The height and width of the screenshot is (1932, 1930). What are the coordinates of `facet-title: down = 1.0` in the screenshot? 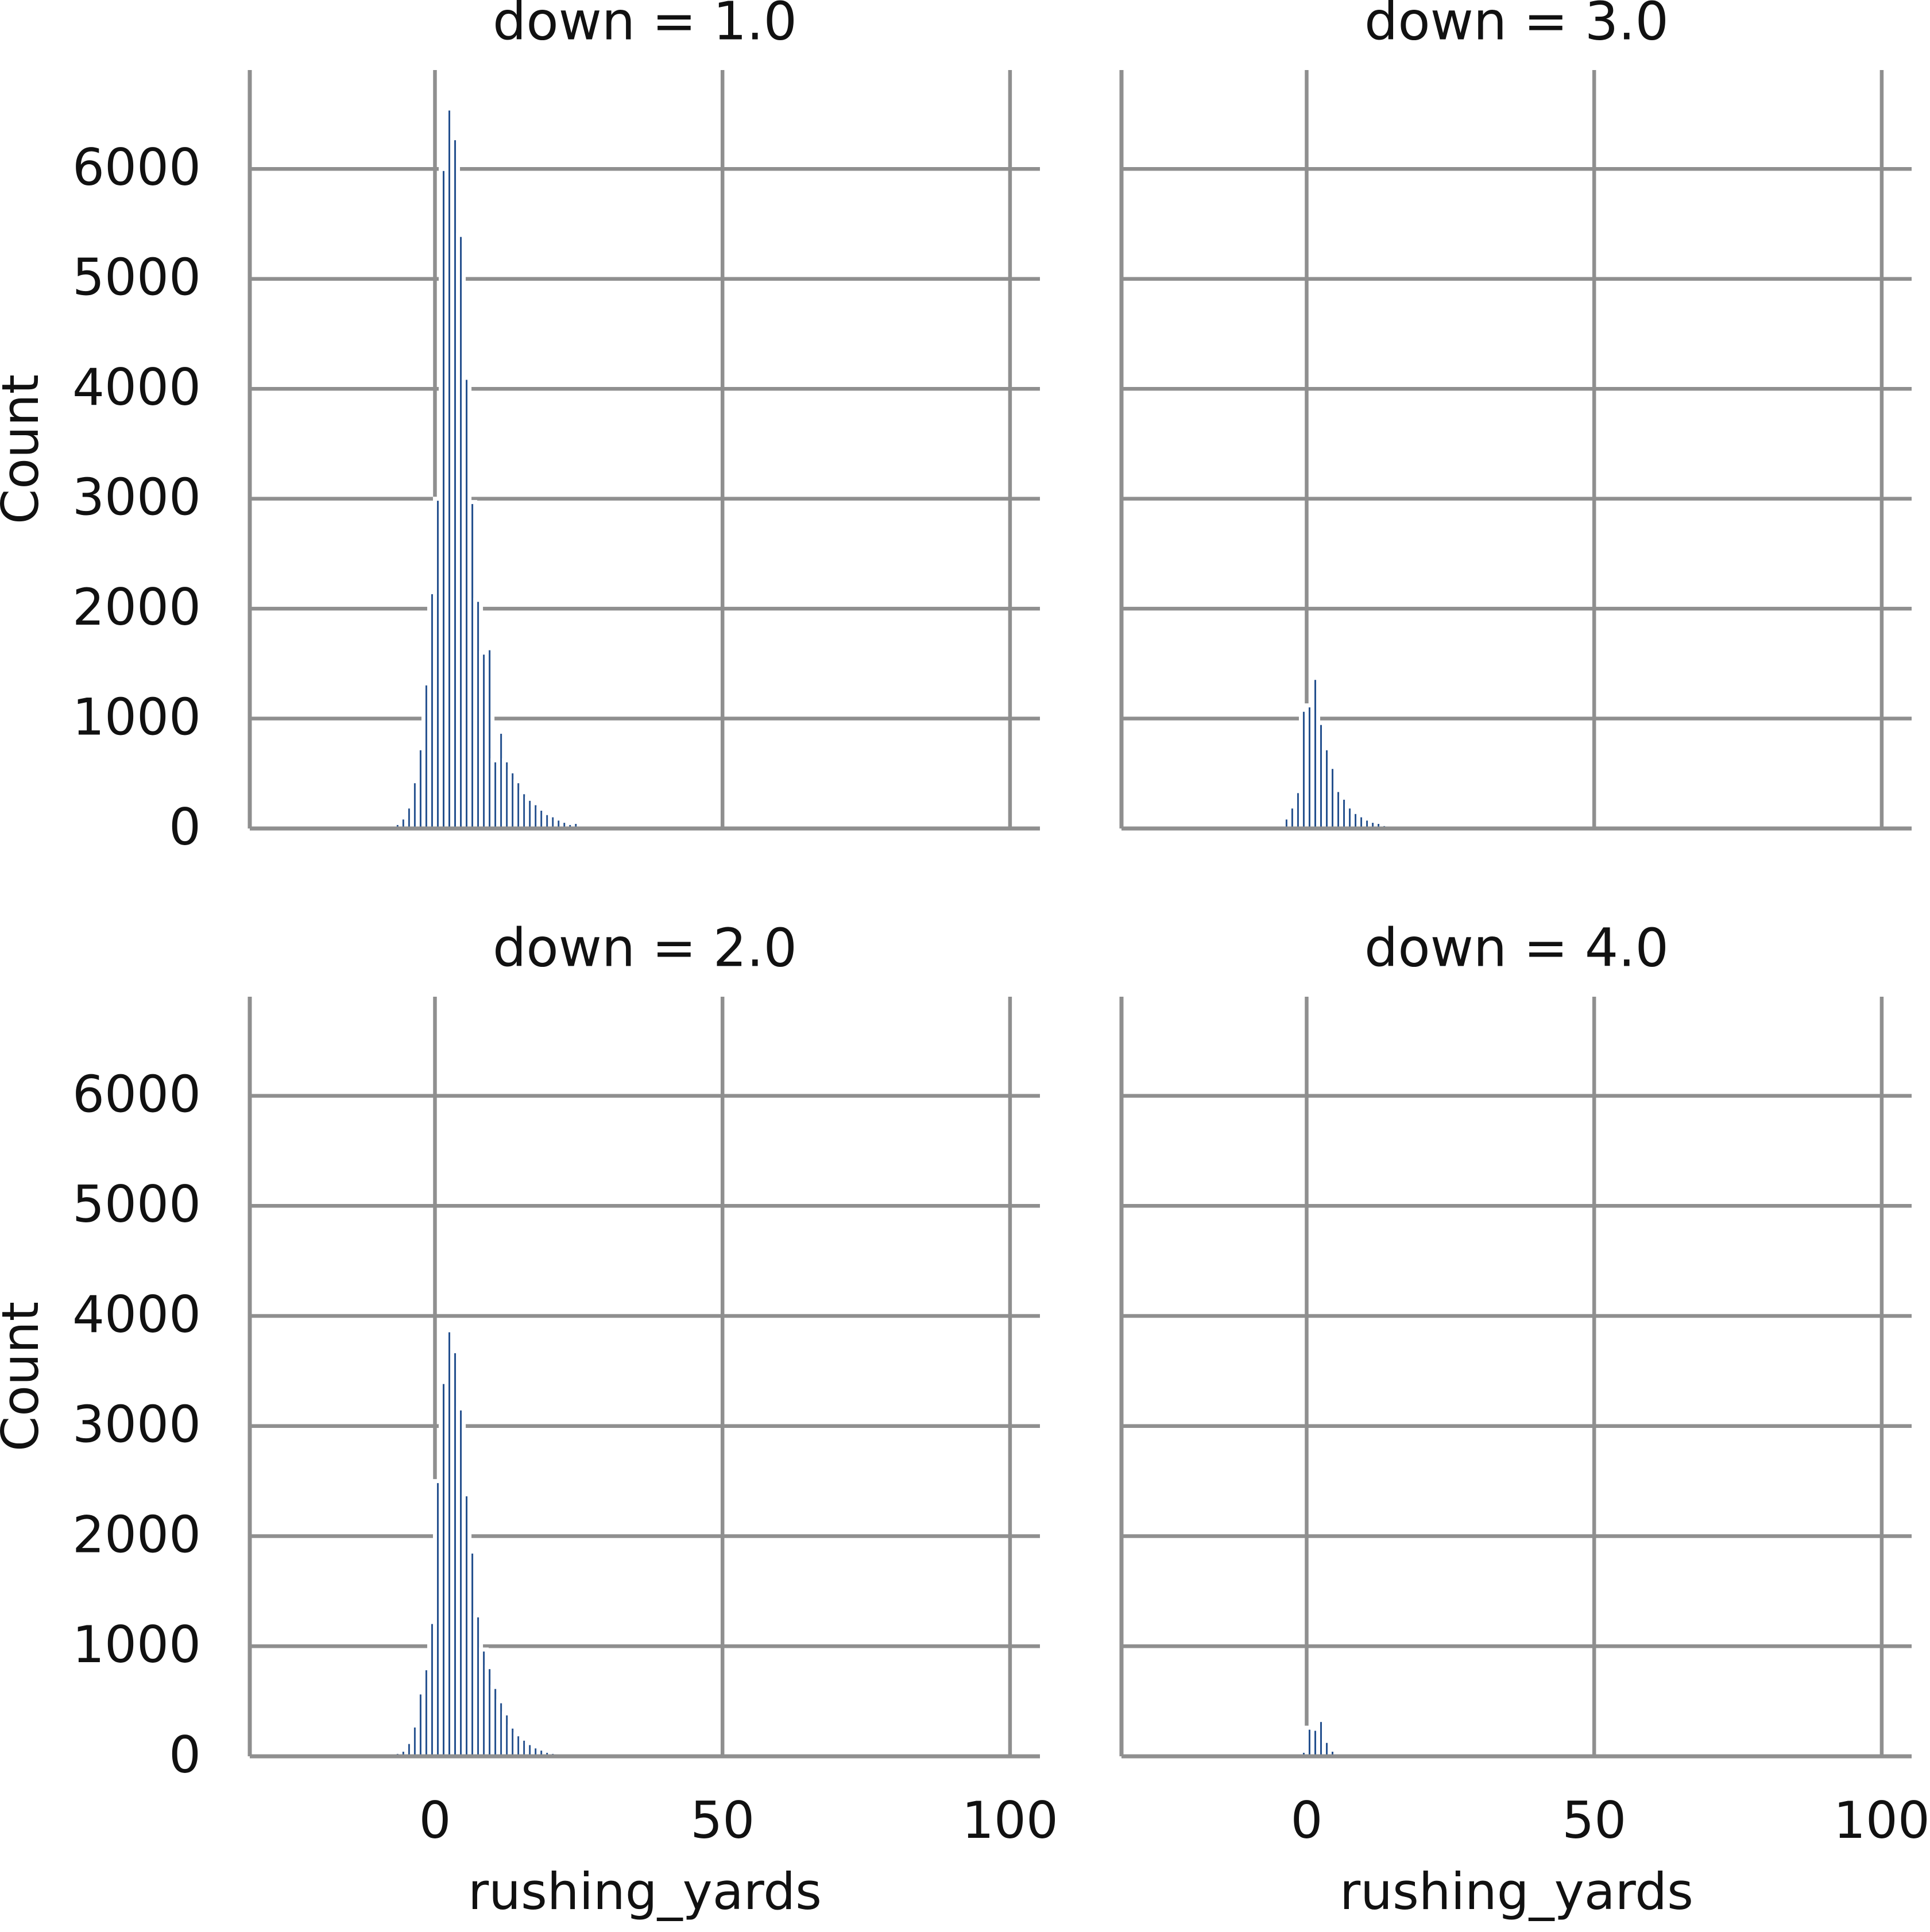 It's located at (645, 26).